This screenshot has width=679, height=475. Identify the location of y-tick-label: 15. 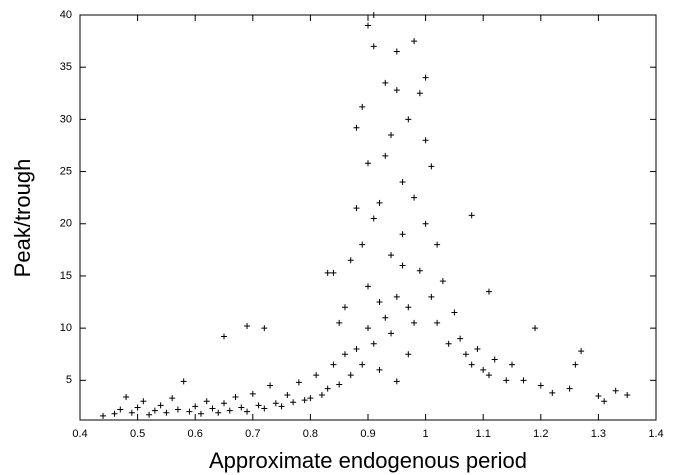
(66, 276).